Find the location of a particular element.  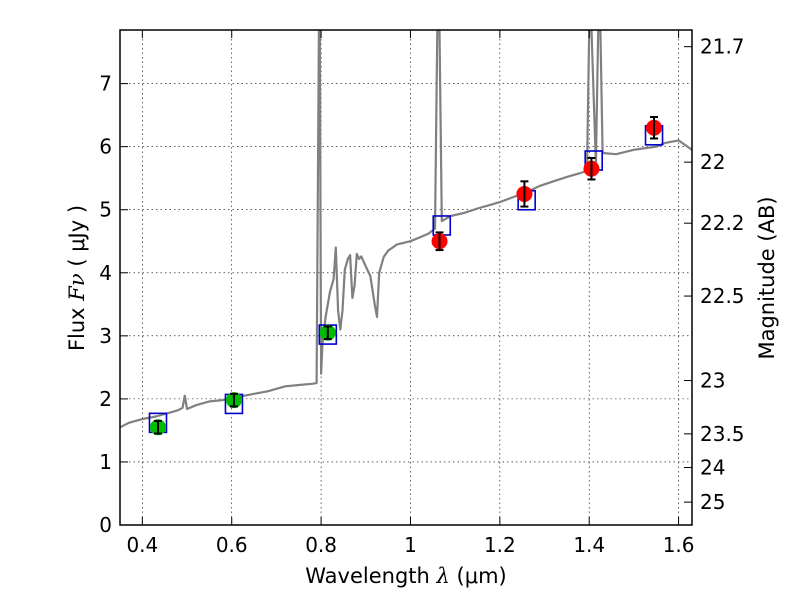

y-tick-label: 2 is located at coordinates (105, 399).